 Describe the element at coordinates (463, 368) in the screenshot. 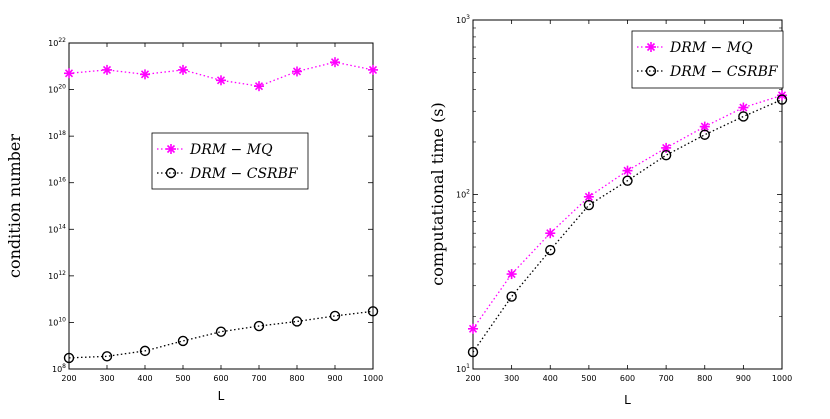

I see `y-tick-label: 10¹` at that location.